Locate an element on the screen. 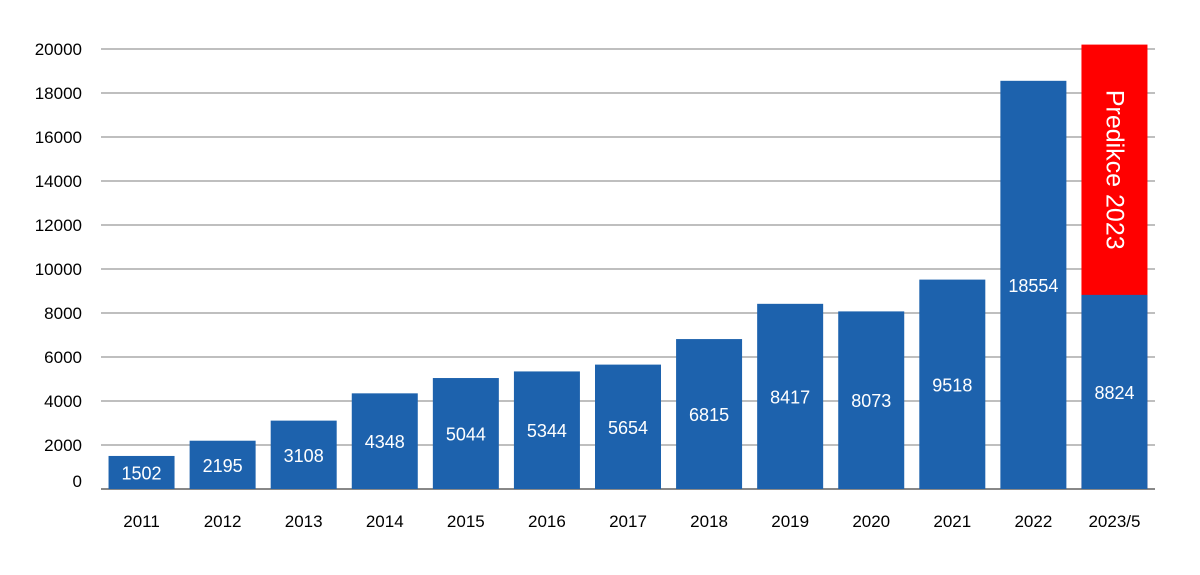 The width and height of the screenshot is (1200, 575). data-label: 2195 is located at coordinates (223, 466).